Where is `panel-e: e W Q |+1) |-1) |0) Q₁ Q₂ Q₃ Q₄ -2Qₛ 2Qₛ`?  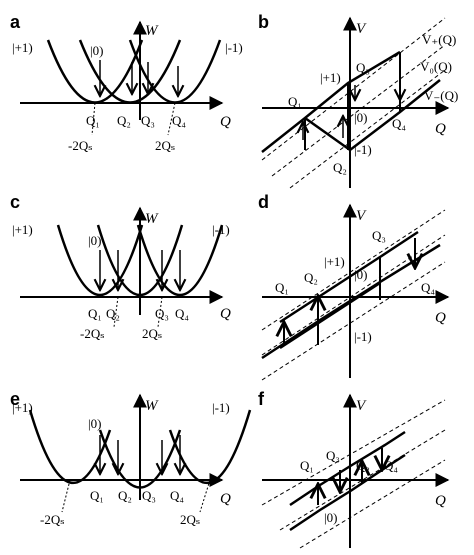
panel-e: e W Q |+1) |-1) |0) Q₁ Q₂ Q₃ Q₄ -2Qₛ 2Qₛ is located at coordinates (131, 458).